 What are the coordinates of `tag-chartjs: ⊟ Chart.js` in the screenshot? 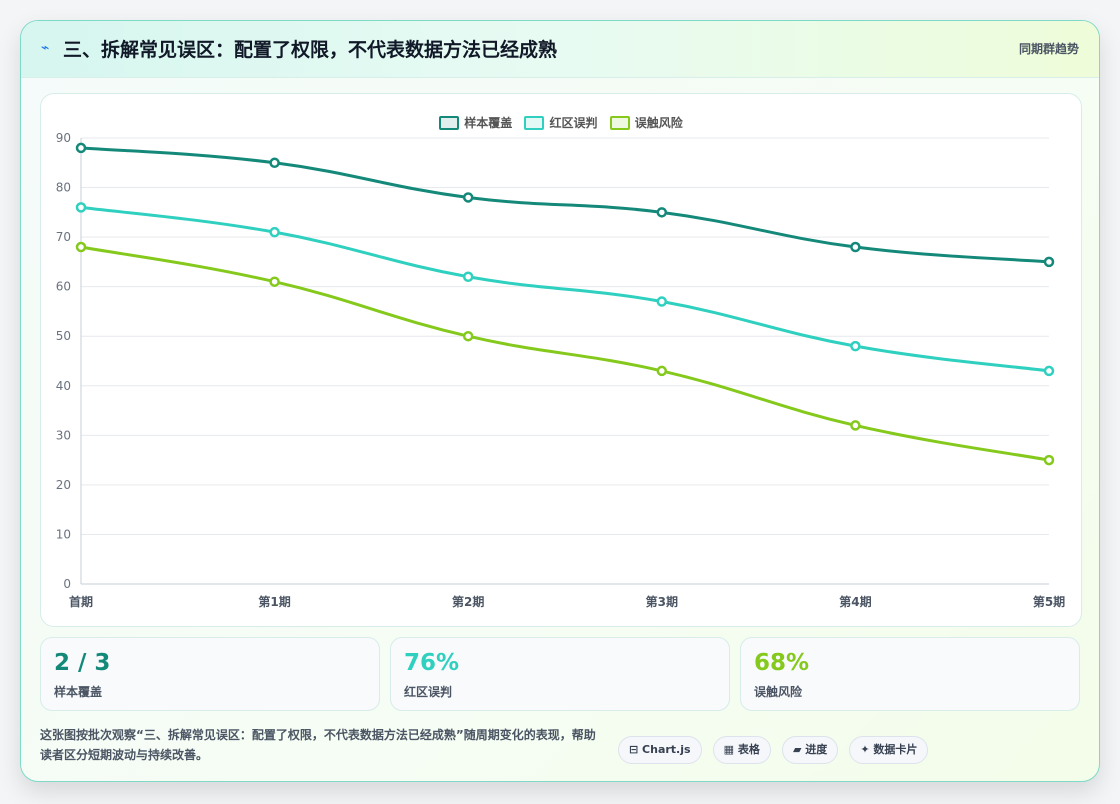 It's located at (660, 750).